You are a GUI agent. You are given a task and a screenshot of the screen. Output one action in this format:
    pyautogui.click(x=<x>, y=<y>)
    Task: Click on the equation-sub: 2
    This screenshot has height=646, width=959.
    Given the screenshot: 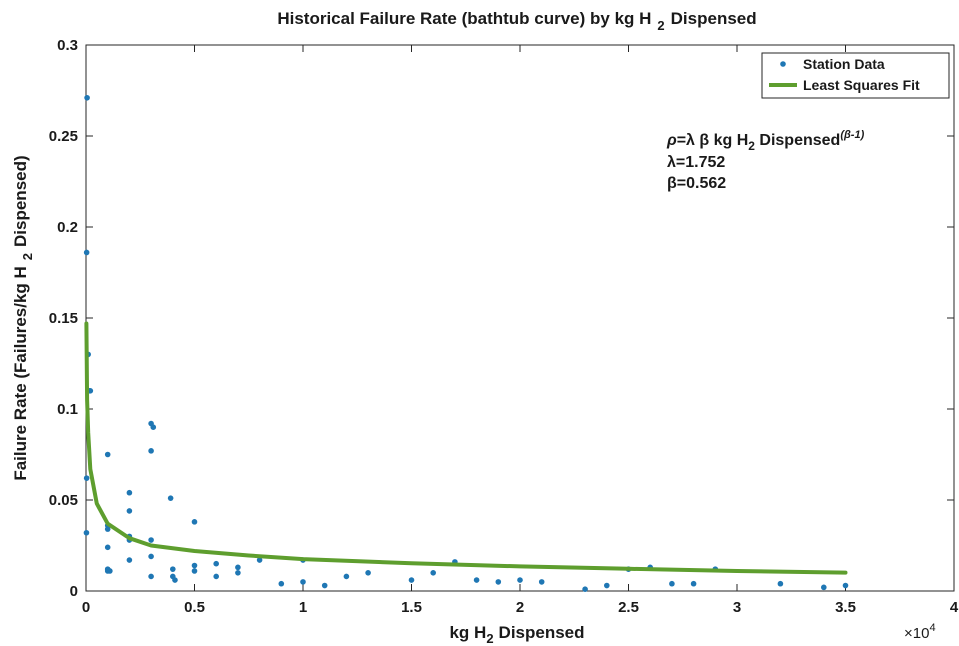 What is the action you would take?
    pyautogui.click(x=751, y=146)
    